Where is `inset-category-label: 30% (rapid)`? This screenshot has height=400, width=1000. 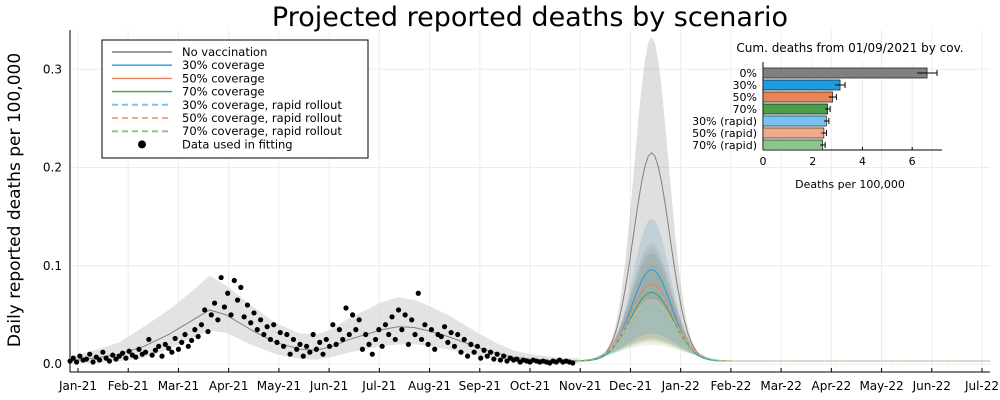 inset-category-label: 30% (rapid) is located at coordinates (724, 121).